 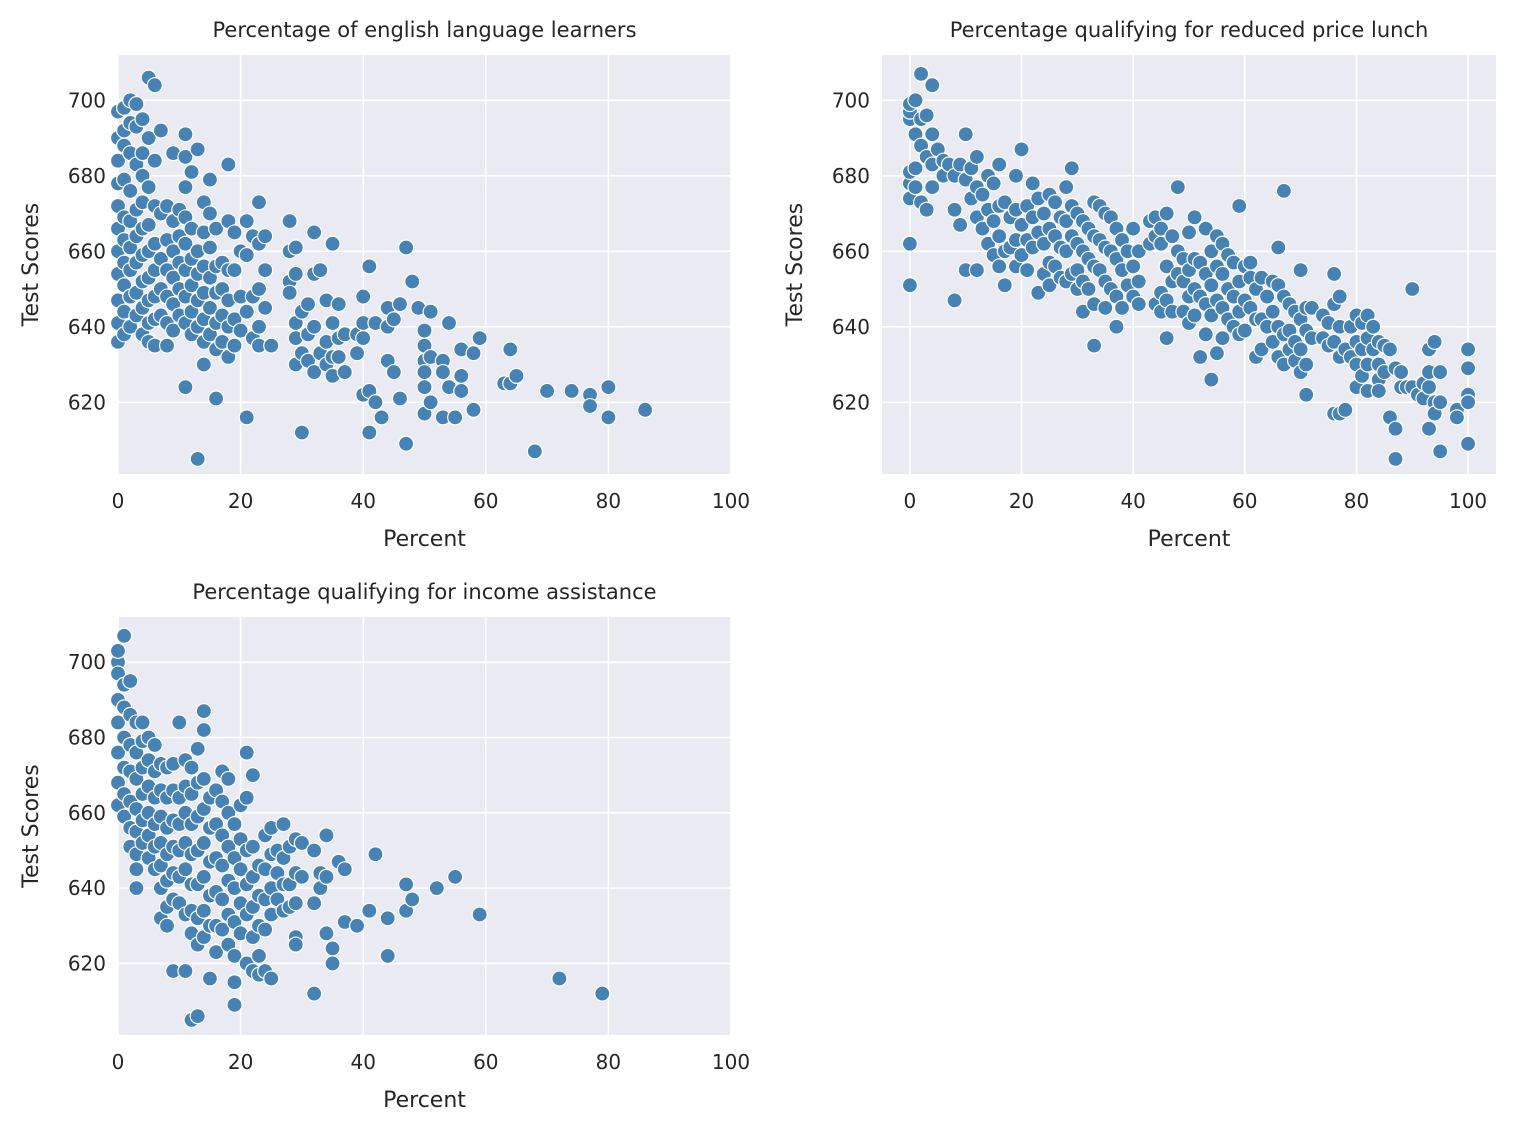 What do you see at coordinates (87, 402) in the screenshot?
I see `y-tick-label: 620` at bounding box center [87, 402].